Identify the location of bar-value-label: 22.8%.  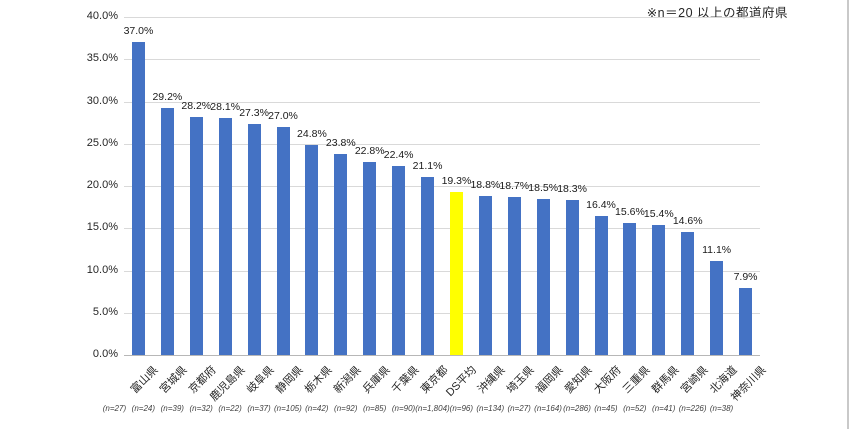
(369, 151).